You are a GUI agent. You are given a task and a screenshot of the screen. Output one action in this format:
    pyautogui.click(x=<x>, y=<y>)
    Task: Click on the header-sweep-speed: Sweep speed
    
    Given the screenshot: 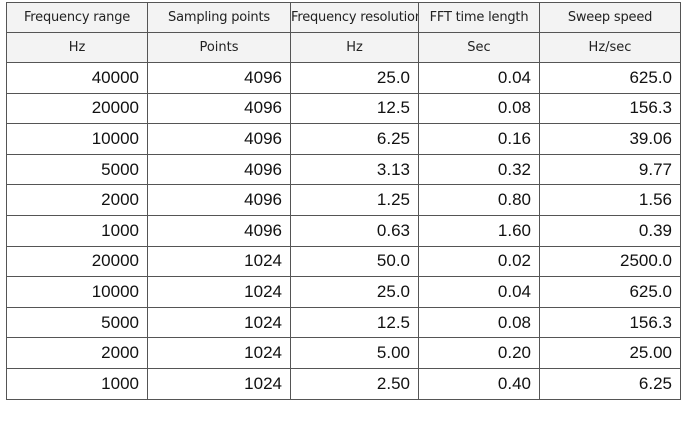 What is the action you would take?
    pyautogui.click(x=610, y=17)
    